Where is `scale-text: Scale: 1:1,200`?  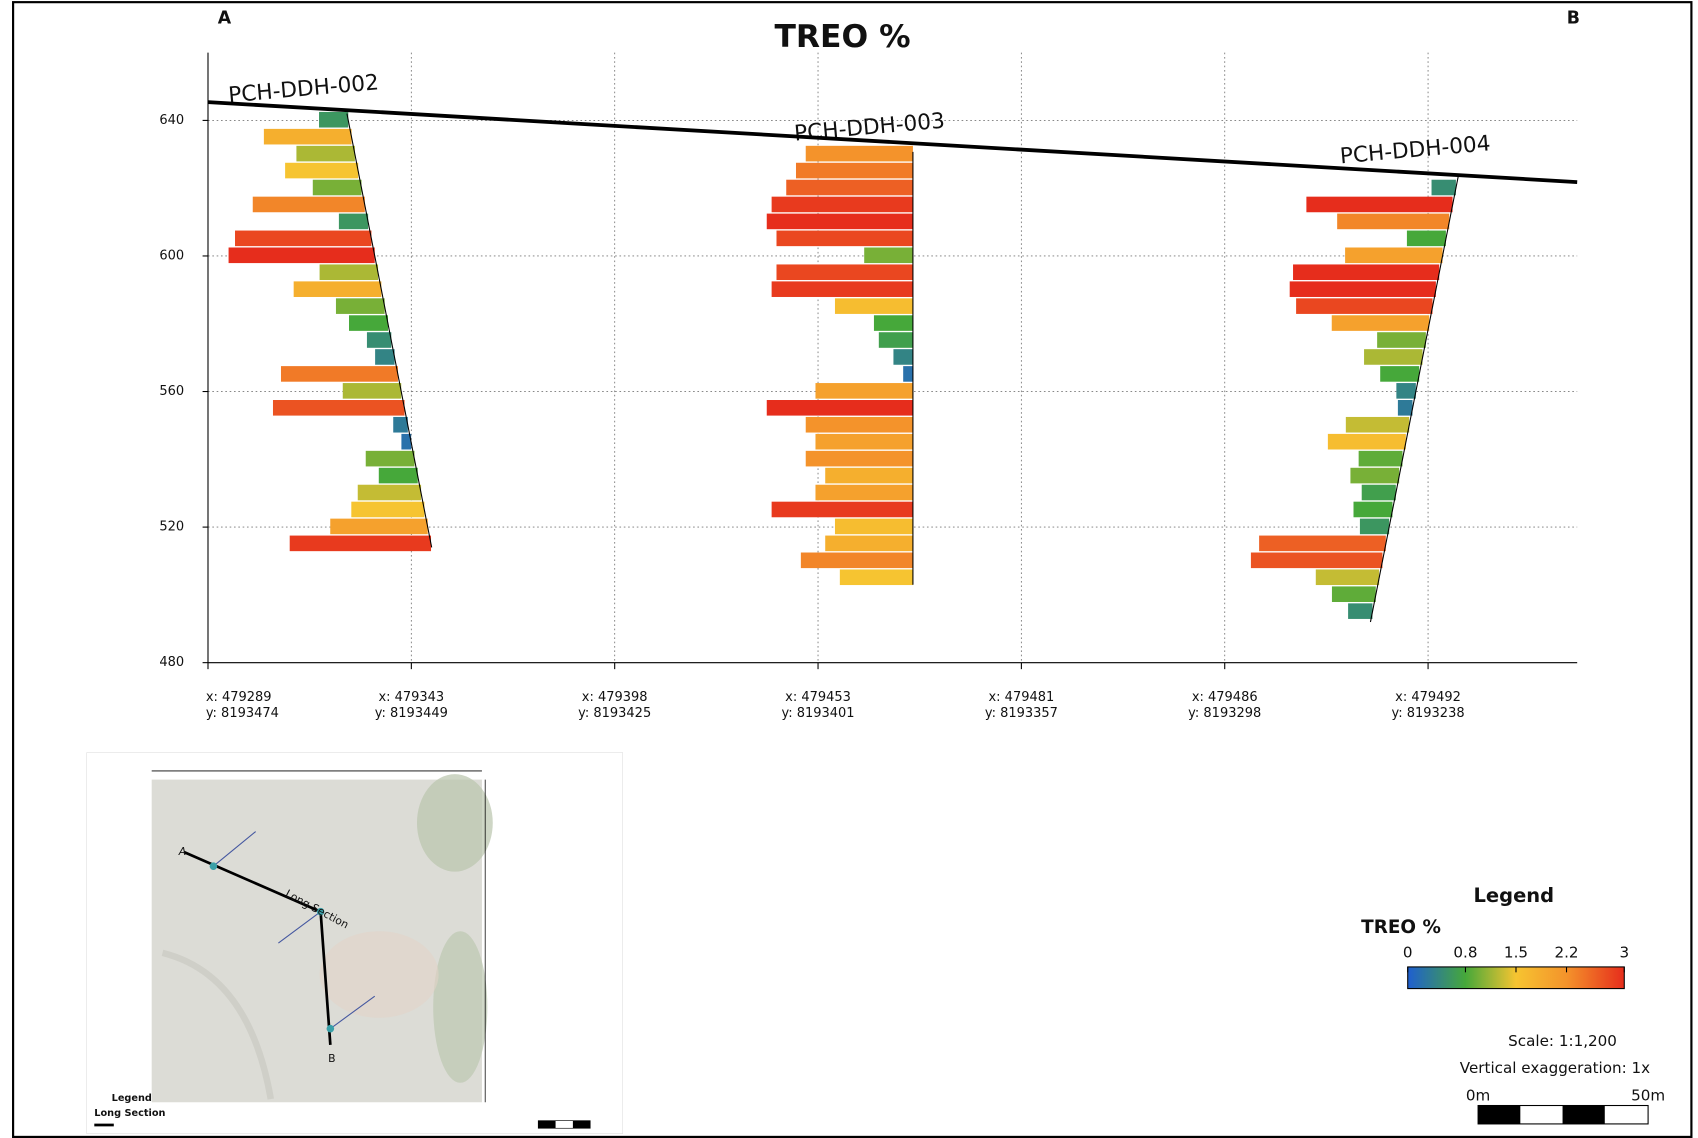
scale-text: Scale: 1:1,200 is located at coordinates (1562, 1041).